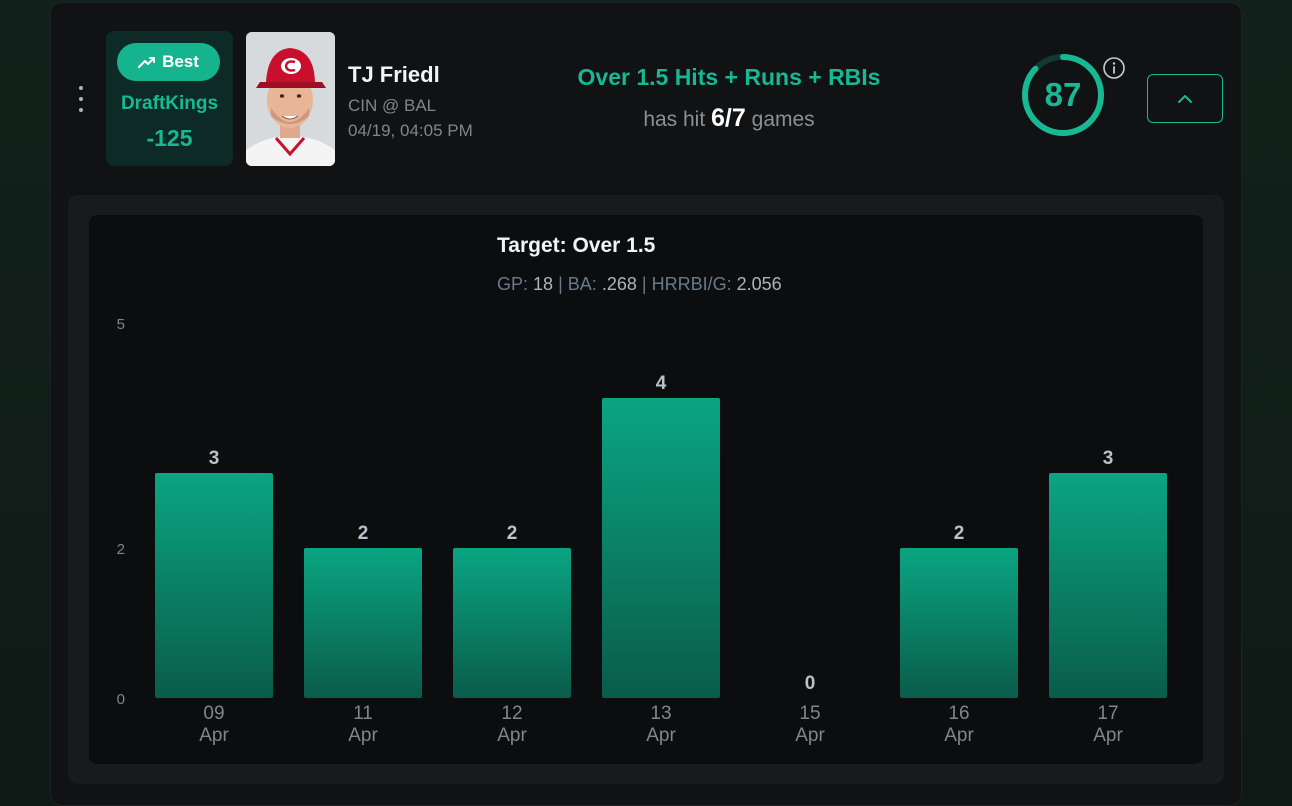 The width and height of the screenshot is (1292, 806). Describe the element at coordinates (1114, 68) in the screenshot. I see `info-icon` at that location.